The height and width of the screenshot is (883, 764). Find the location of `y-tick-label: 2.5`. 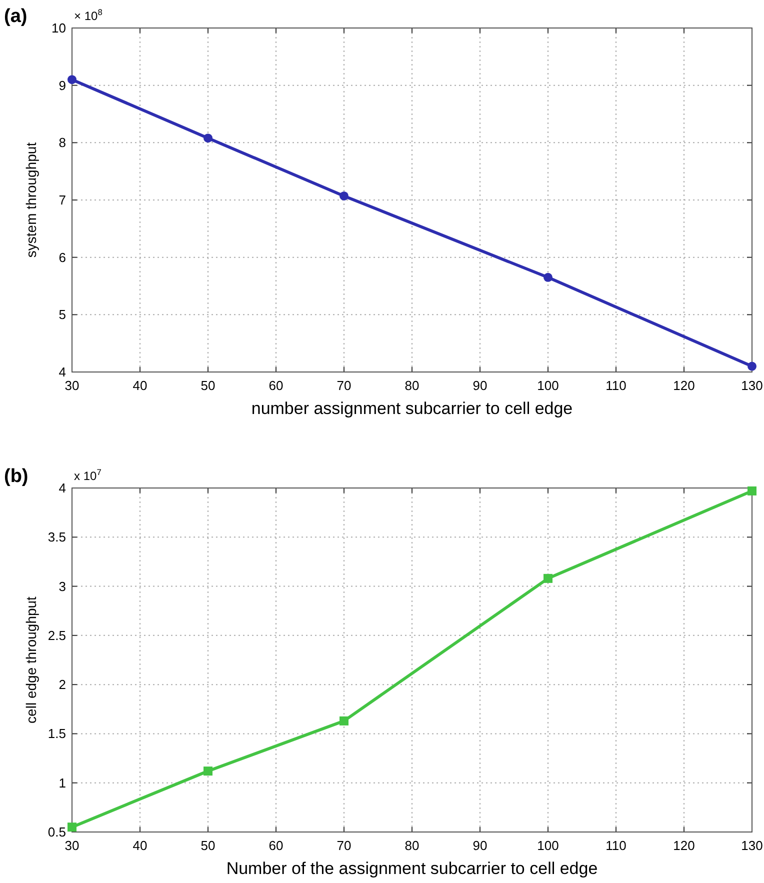

y-tick-label: 2.5 is located at coordinates (57, 635).